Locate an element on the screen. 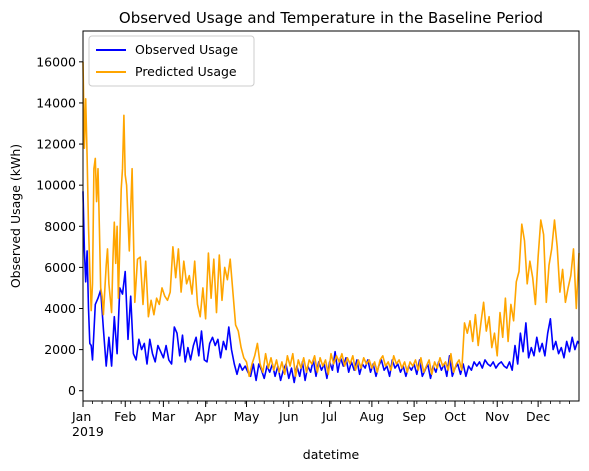 The image size is (589, 471). y-axis: 0 2000 4000 6000 8000 10000 12000 14000 16000 is located at coordinates (59, 226).